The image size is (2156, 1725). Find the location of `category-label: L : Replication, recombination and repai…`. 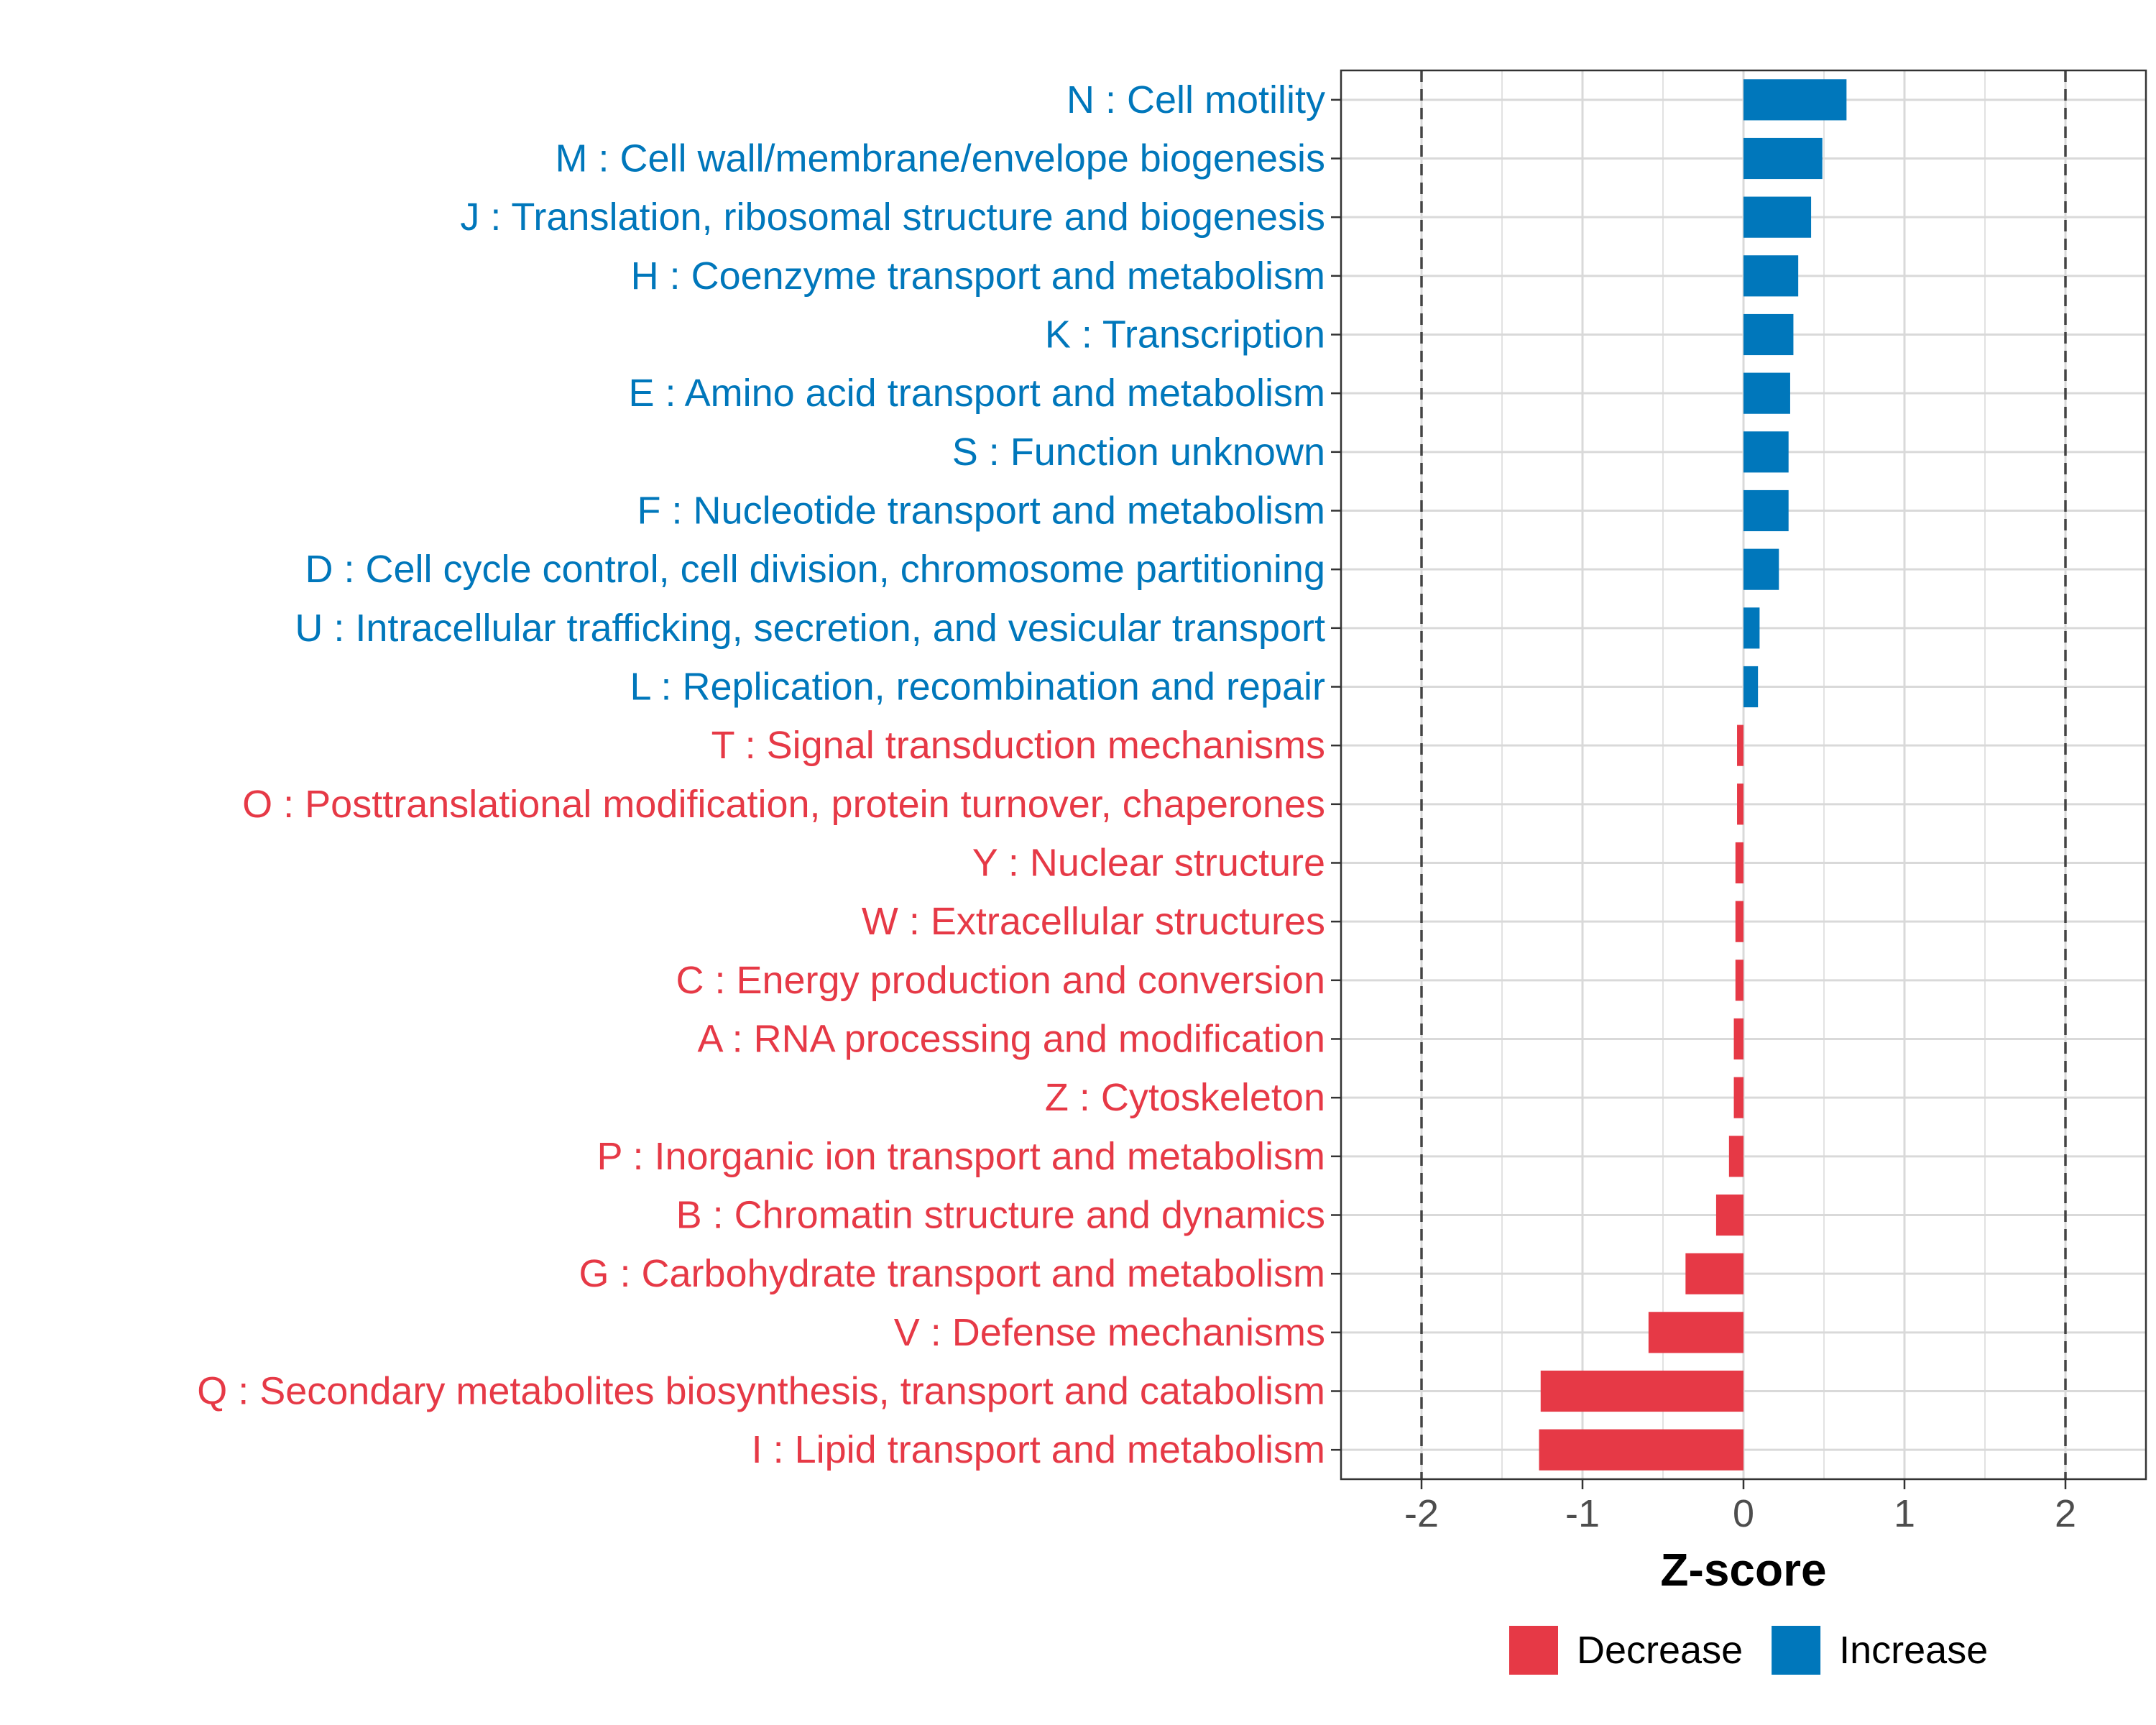

category-label: L : Replication, recombination and repai… is located at coordinates (977, 687).